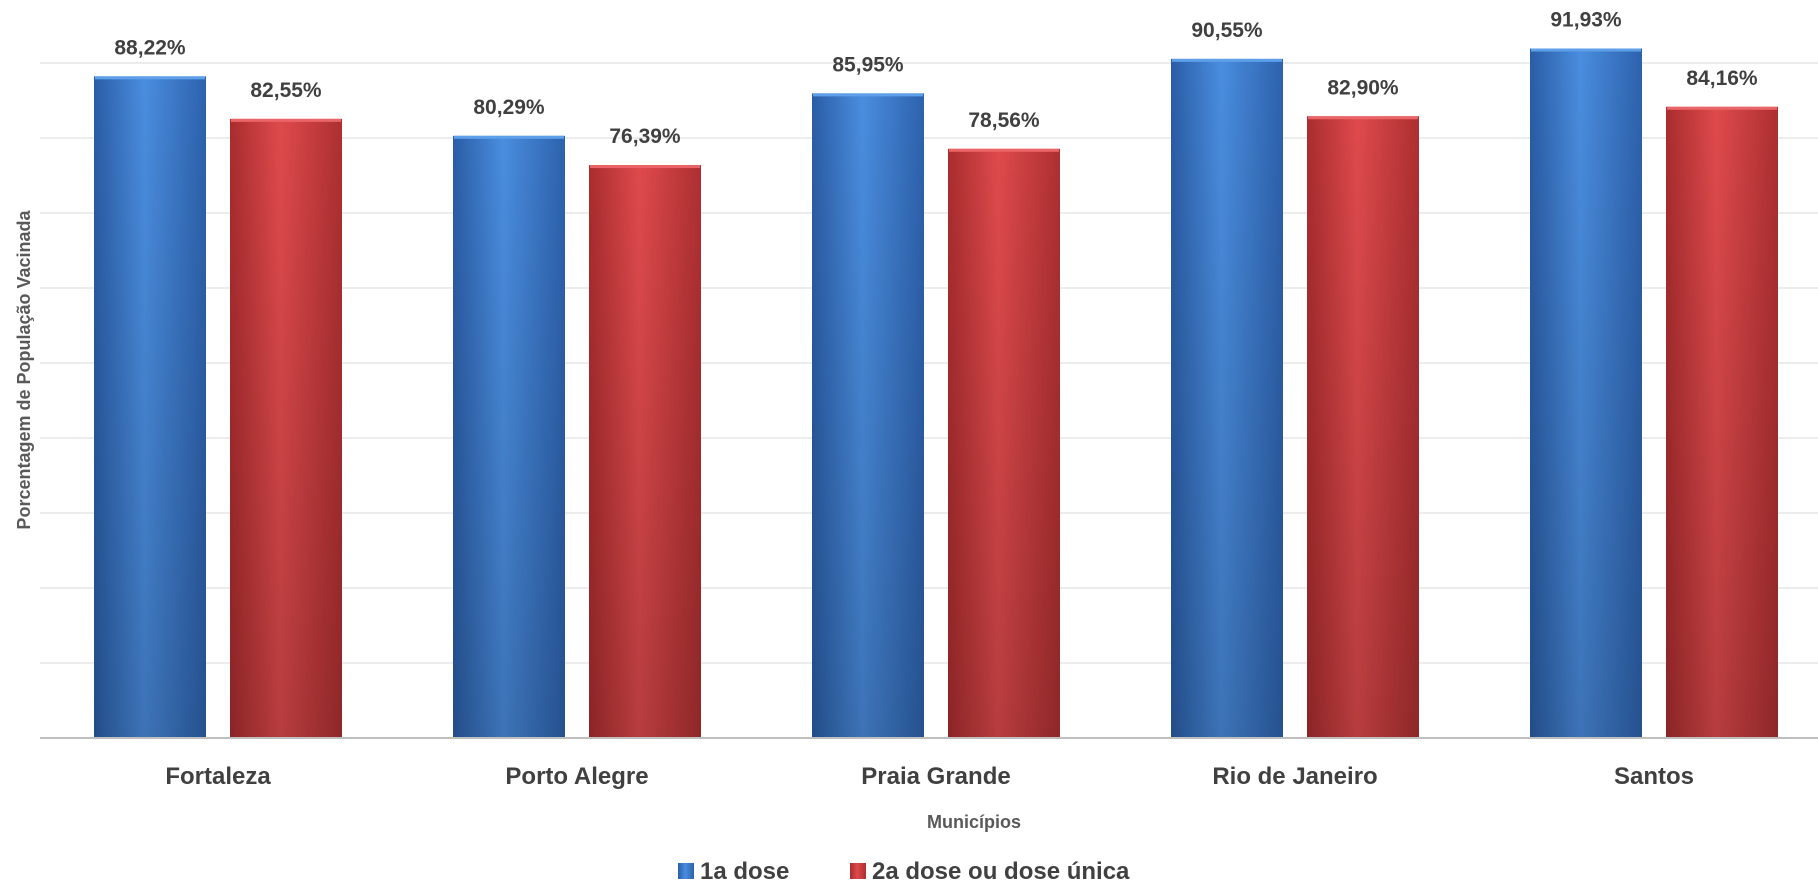  What do you see at coordinates (935, 776) in the screenshot?
I see `x-tick-label: Praia Grande` at bounding box center [935, 776].